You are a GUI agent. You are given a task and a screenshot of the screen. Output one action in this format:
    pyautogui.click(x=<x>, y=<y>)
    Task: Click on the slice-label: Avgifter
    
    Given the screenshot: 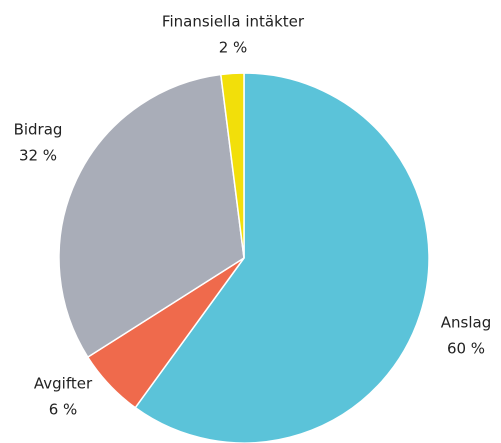 What is the action you would take?
    pyautogui.click(x=63, y=384)
    